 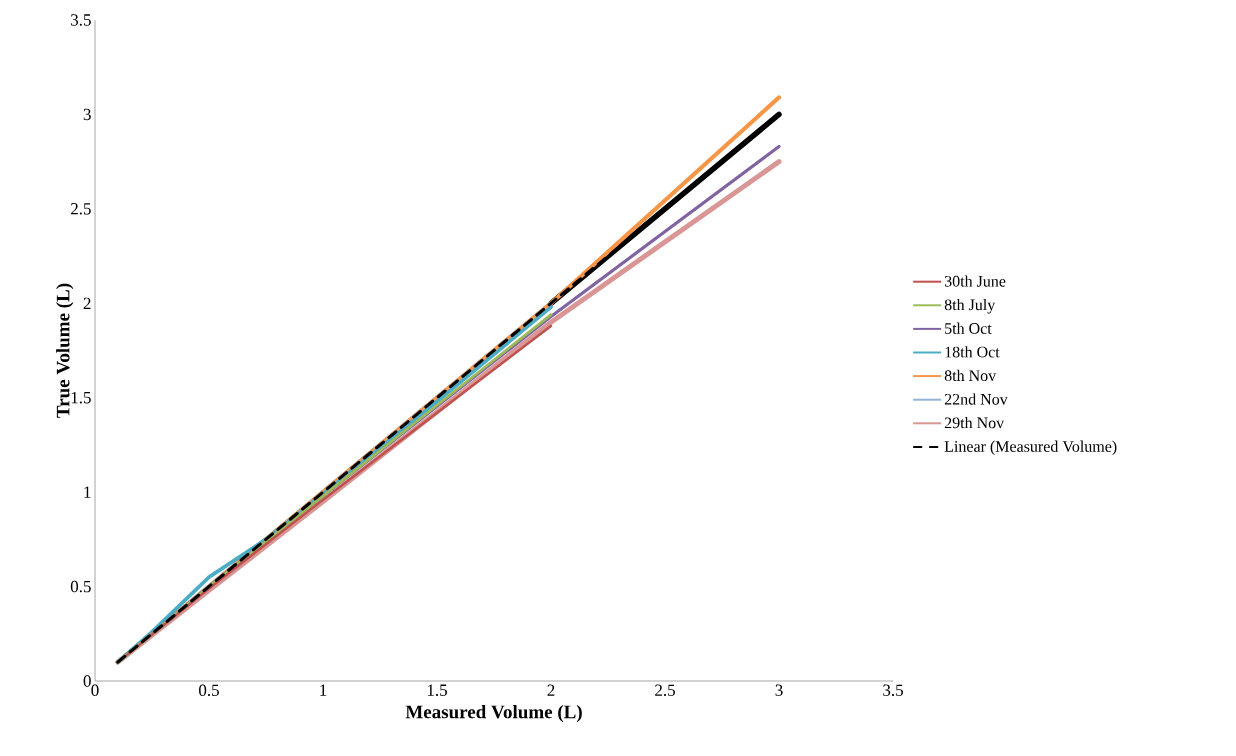 I want to click on y-tick-label: 3.5, so click(x=81, y=20).